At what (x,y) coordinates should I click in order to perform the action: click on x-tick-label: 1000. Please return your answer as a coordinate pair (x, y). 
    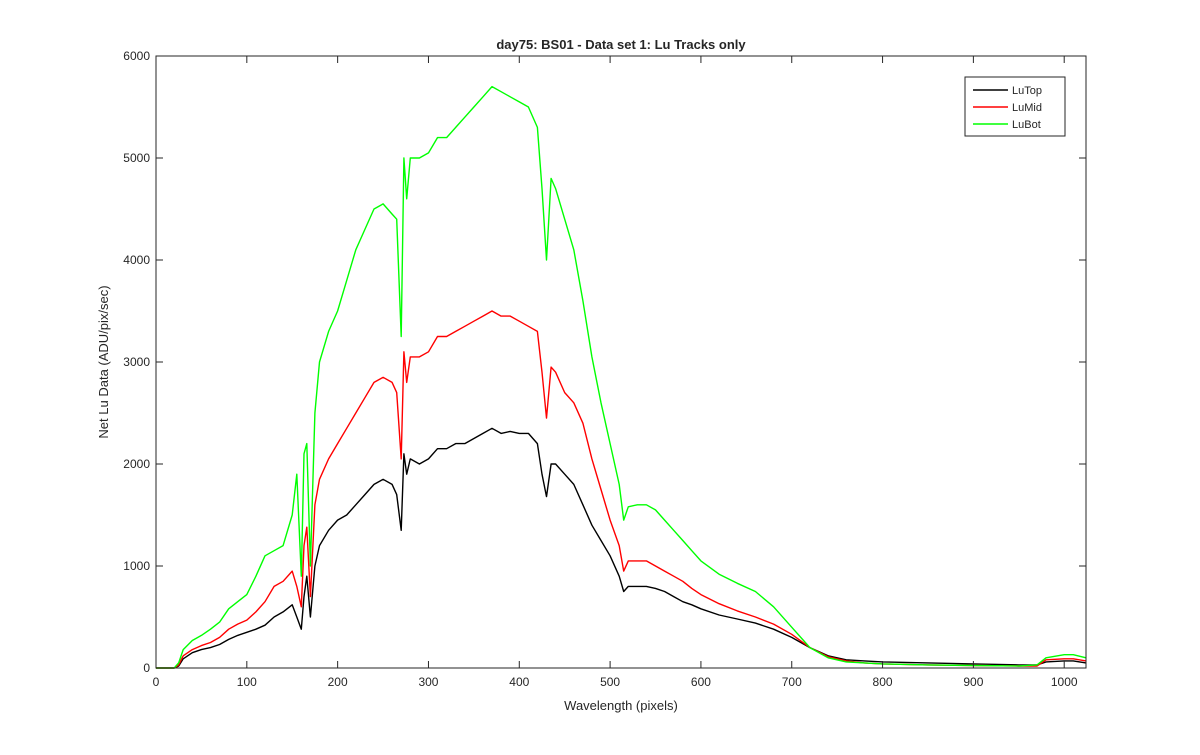
    Looking at the image, I should click on (1064, 682).